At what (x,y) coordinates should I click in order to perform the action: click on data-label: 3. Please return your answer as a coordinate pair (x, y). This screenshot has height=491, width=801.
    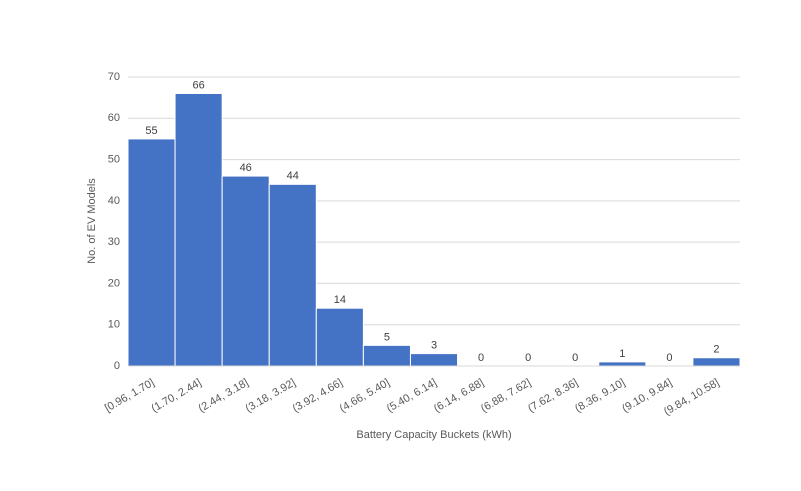
    Looking at the image, I should click on (434, 346).